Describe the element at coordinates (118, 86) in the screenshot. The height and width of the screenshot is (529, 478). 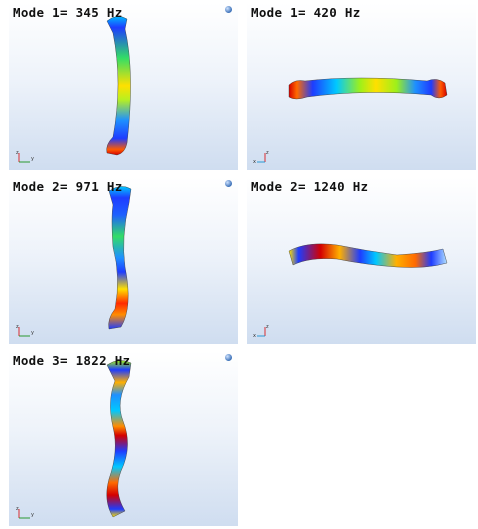
I see `bone-mode-1-345-render` at that location.